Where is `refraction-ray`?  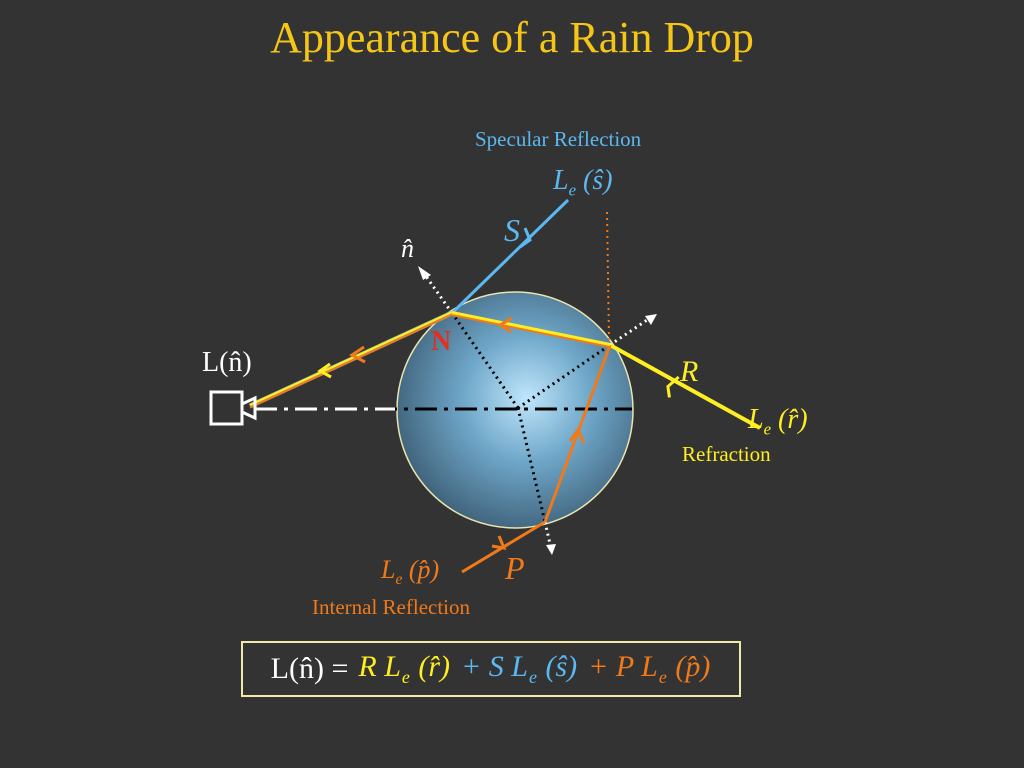 refraction-ray is located at coordinates (685, 386).